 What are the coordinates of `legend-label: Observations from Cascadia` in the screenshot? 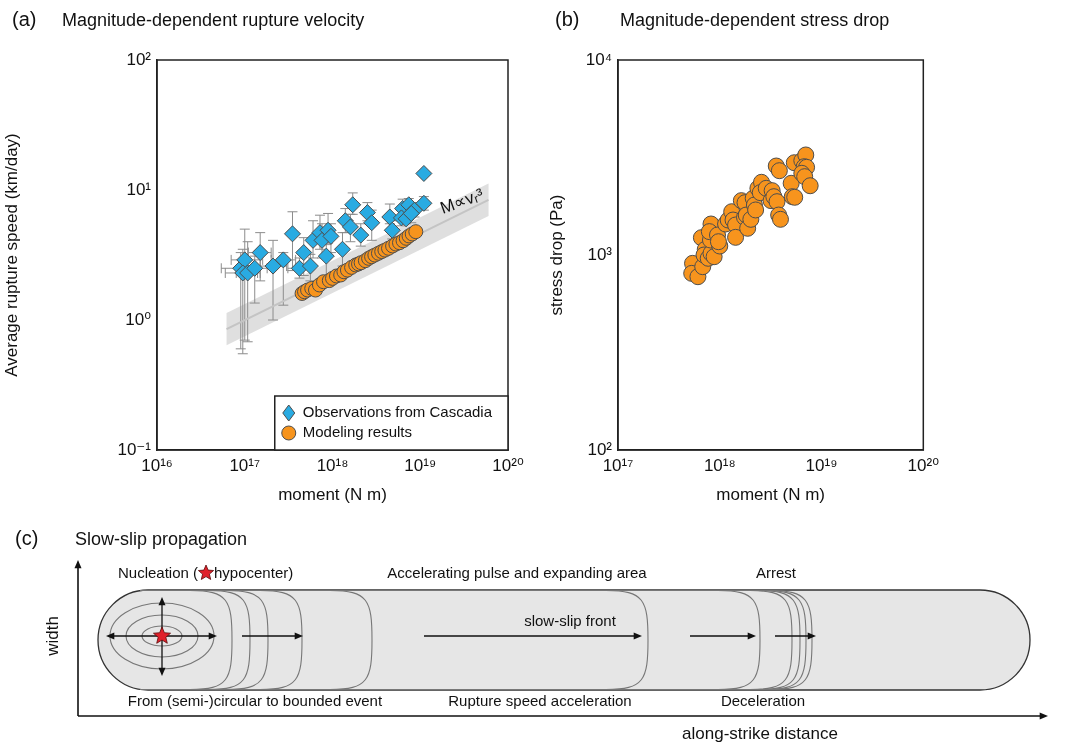 It's located at (397, 412).